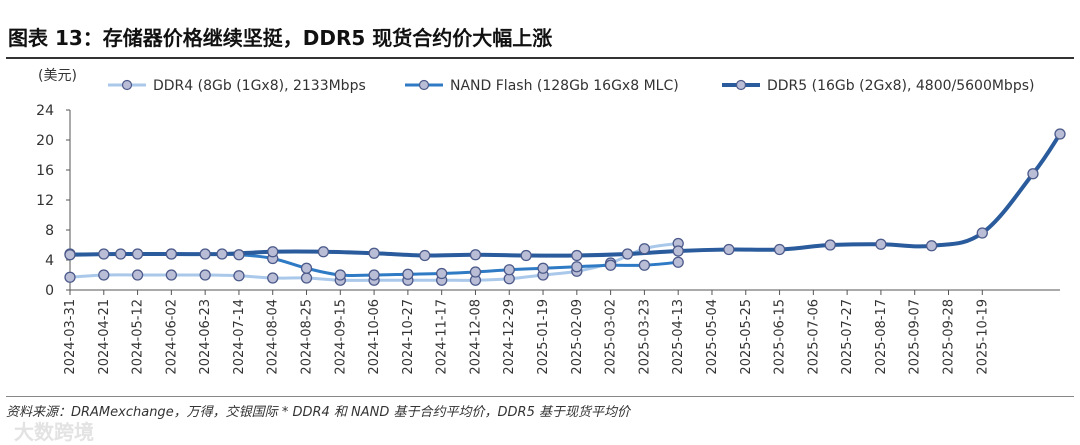  What do you see at coordinates (49, 261) in the screenshot?
I see `y-tick-label: 4` at bounding box center [49, 261].